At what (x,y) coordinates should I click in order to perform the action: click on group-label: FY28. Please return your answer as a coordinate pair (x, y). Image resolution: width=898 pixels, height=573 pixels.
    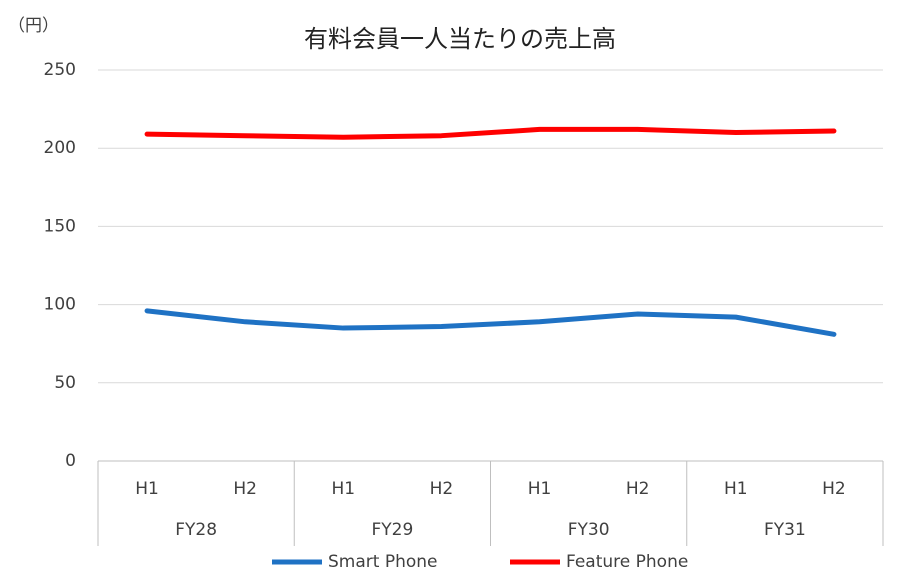
    Looking at the image, I should click on (196, 530).